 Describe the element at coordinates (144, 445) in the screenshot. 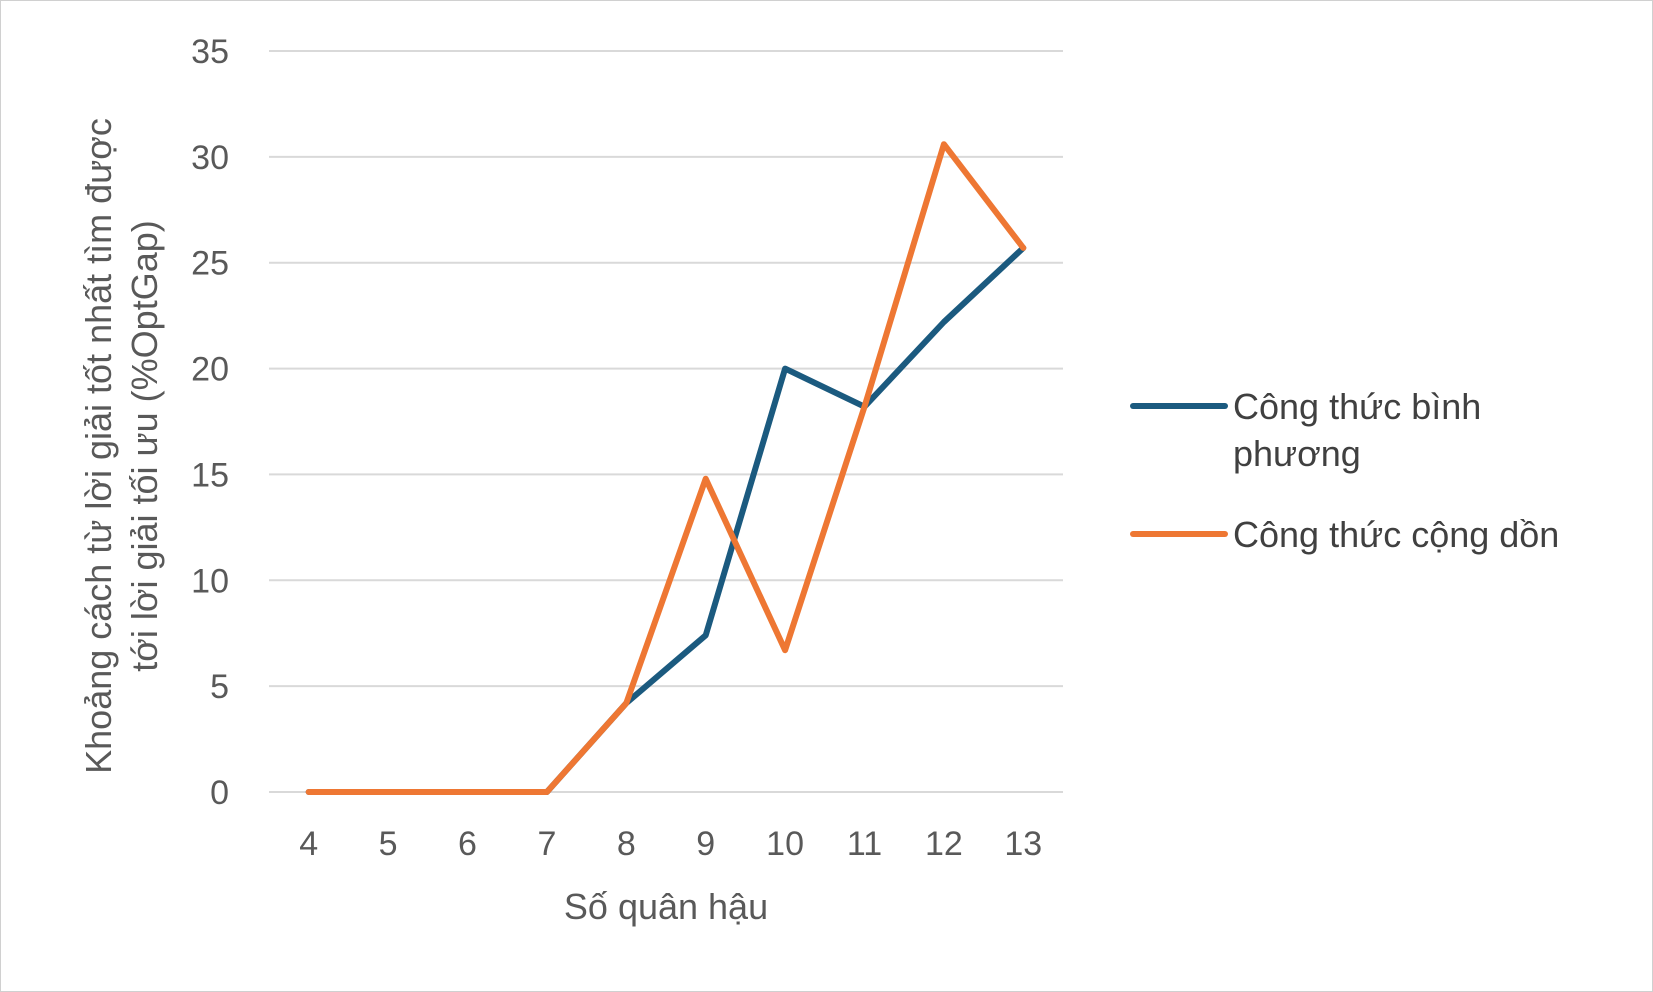

I see `y-axis-title-line-2: tới lời giải tối ưu (%OptGap)` at that location.